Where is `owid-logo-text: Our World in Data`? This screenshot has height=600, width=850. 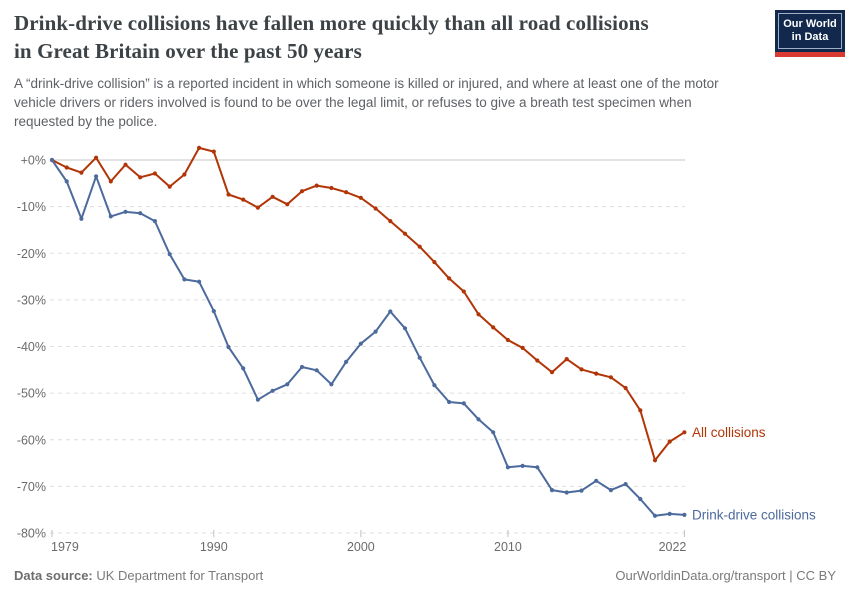 owid-logo-text: Our World in Data is located at coordinates (810, 31).